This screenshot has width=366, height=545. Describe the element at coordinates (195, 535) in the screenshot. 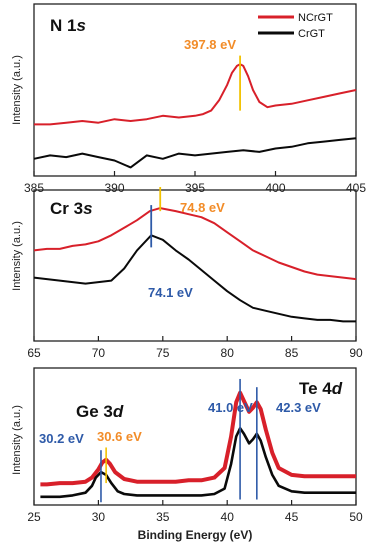

I see `panel-ge3d-te4d-xlabel: Binding Energy (eV)` at that location.